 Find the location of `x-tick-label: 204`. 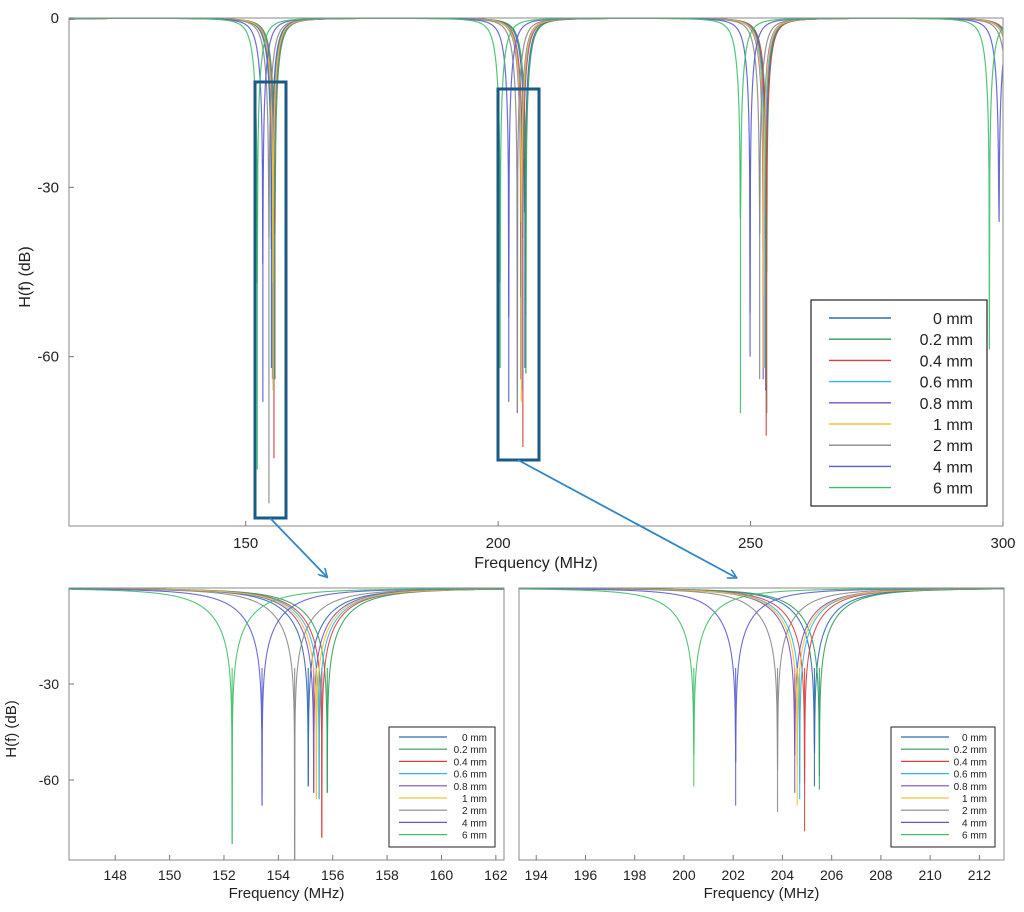

x-tick-label: 204 is located at coordinates (783, 875).